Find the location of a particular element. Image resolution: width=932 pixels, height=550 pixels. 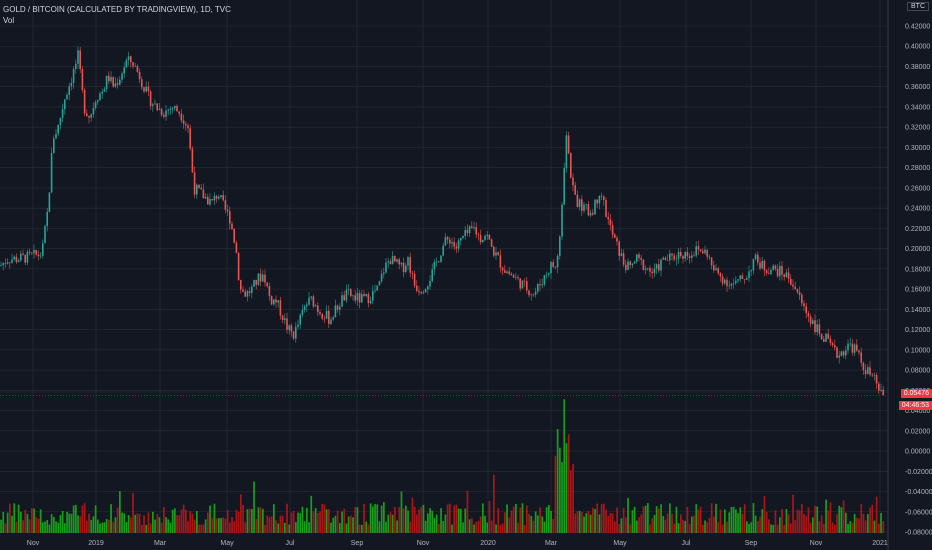

currency-badge: BTC is located at coordinates (918, 6).